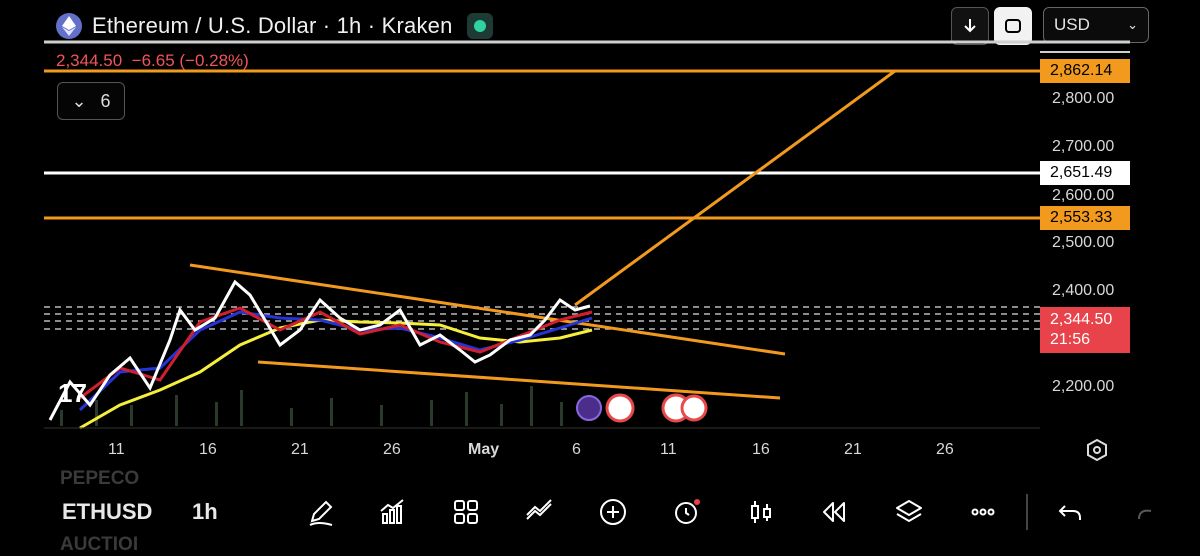 The width and height of the screenshot is (1200, 556). What do you see at coordinates (311, 406) in the screenshot?
I see `volume-bars` at bounding box center [311, 406].